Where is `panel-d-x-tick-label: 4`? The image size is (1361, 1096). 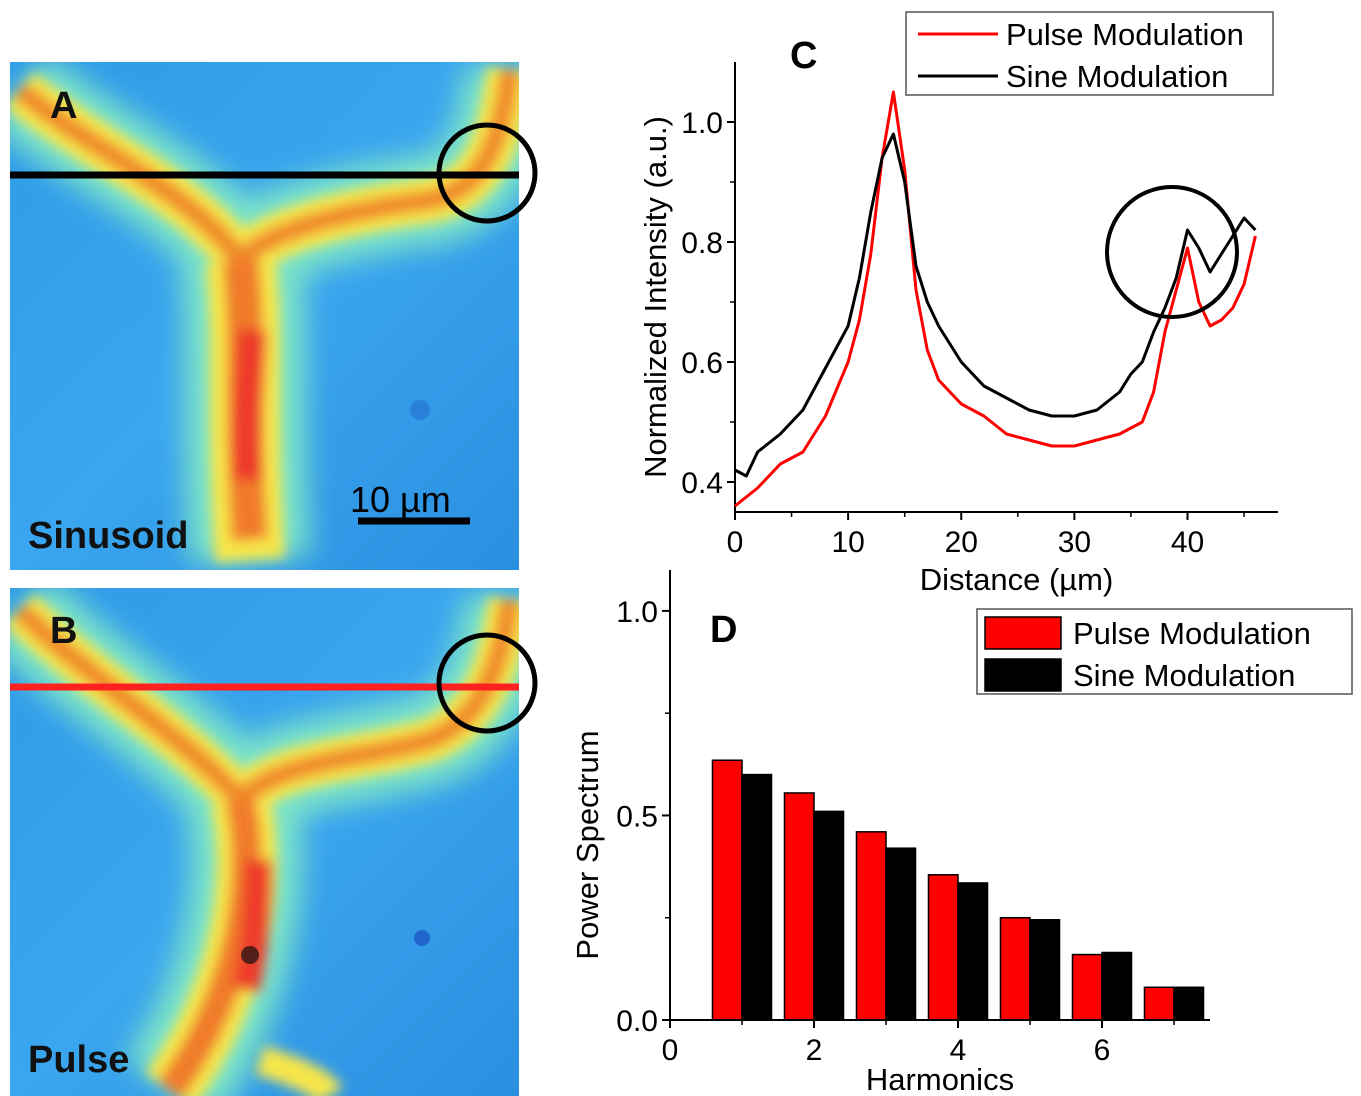
panel-d-x-tick-label: 4 is located at coordinates (958, 1050).